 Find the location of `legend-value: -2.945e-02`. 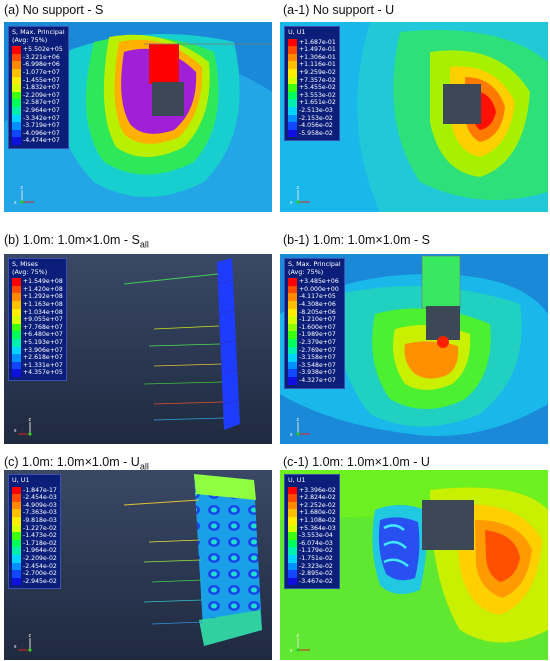

legend-value: -2.945e-02 is located at coordinates (40, 581).